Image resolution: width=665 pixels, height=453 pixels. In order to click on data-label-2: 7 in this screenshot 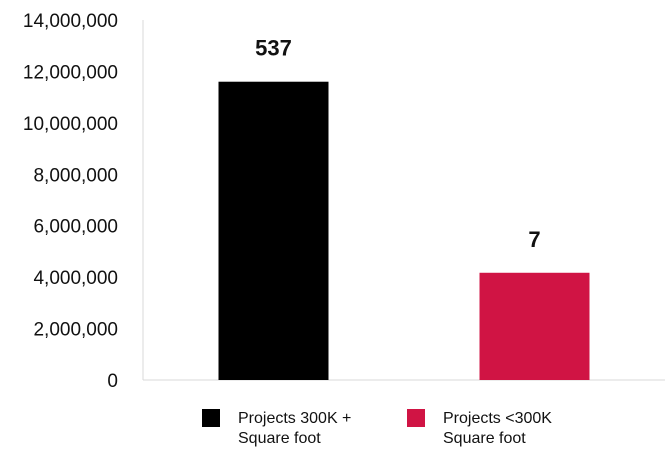, I will do `click(534, 239)`.